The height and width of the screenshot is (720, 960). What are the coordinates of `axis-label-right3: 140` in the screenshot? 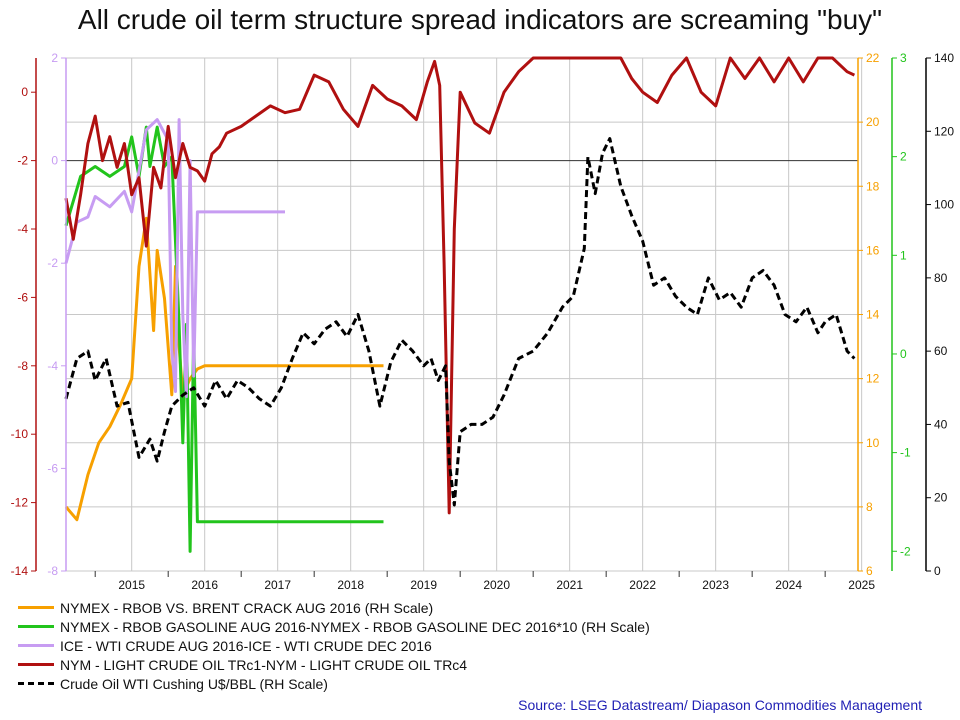 It's located at (944, 58).